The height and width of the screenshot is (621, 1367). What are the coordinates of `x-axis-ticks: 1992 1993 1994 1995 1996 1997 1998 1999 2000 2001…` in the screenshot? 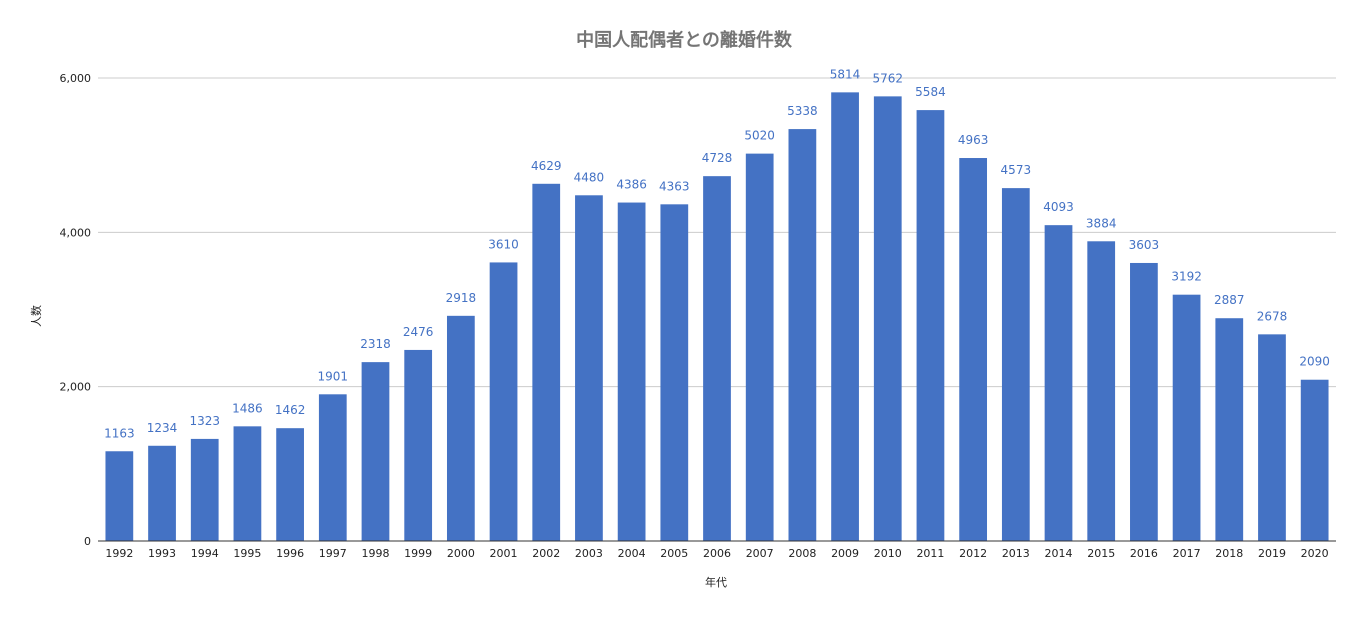 It's located at (716, 553).